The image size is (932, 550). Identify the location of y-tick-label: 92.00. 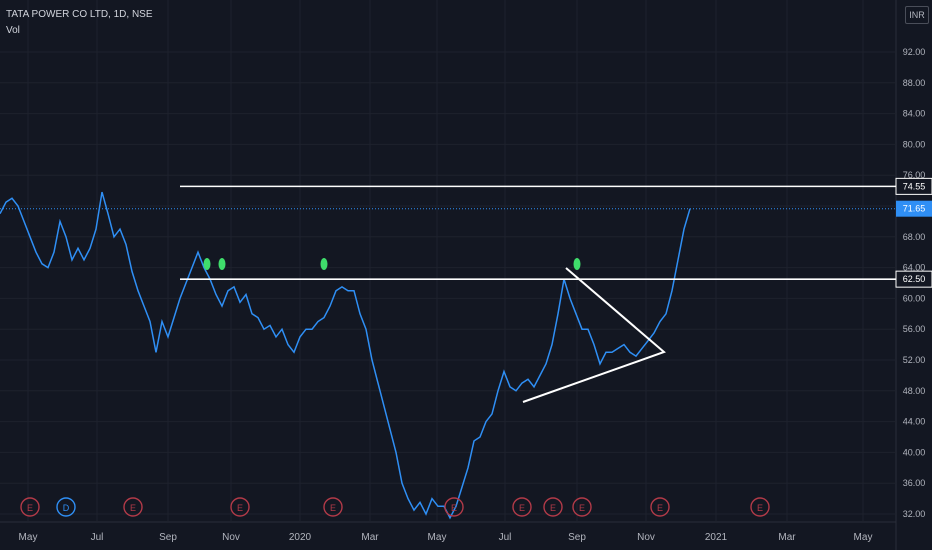
(914, 52).